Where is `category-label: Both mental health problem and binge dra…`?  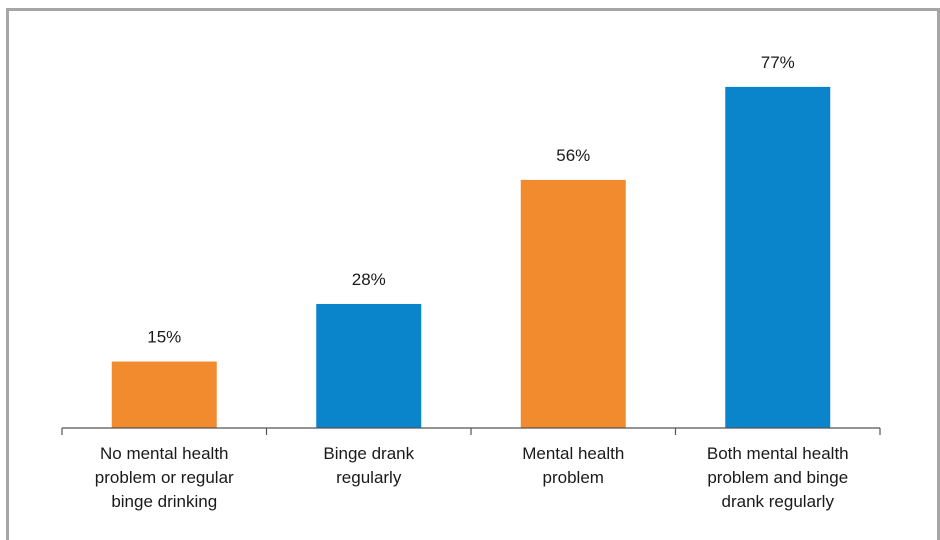
category-label: Both mental health problem and binge dra… is located at coordinates (777, 477).